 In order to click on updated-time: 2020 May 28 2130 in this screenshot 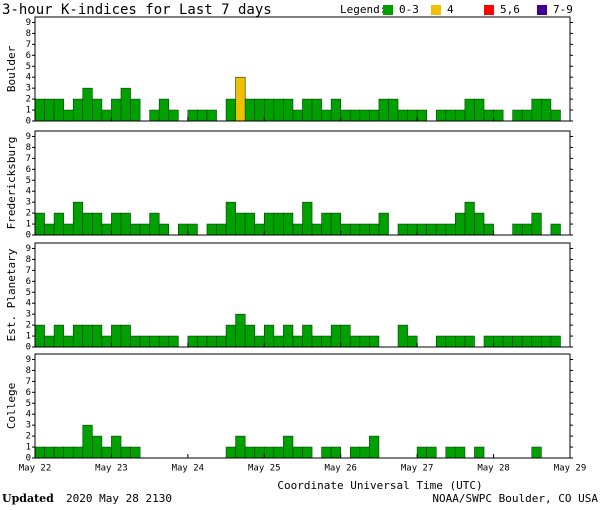, I will do `click(119, 498)`.